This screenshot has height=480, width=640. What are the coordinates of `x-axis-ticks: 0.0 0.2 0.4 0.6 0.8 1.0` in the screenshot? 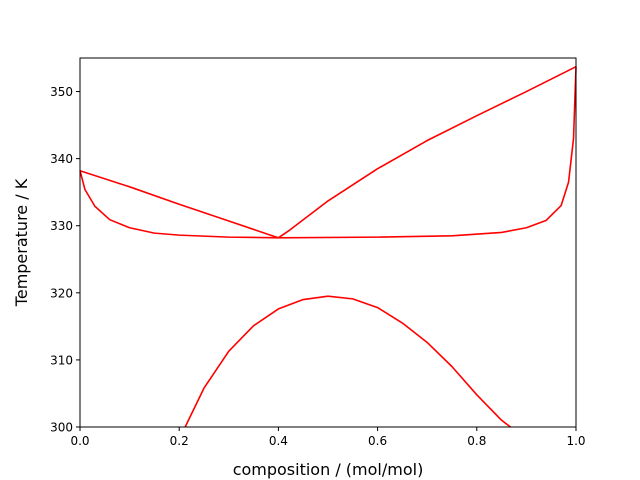 It's located at (328, 437).